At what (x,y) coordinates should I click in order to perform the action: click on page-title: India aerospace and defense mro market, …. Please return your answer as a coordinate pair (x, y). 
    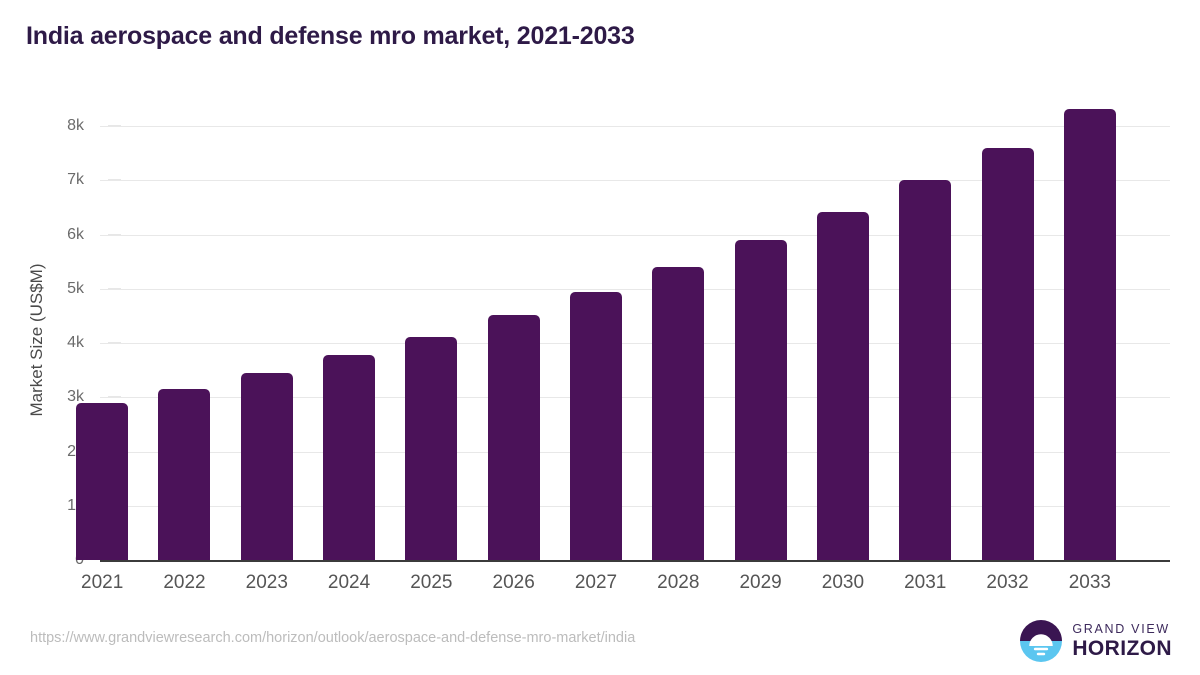
    Looking at the image, I should click on (330, 36).